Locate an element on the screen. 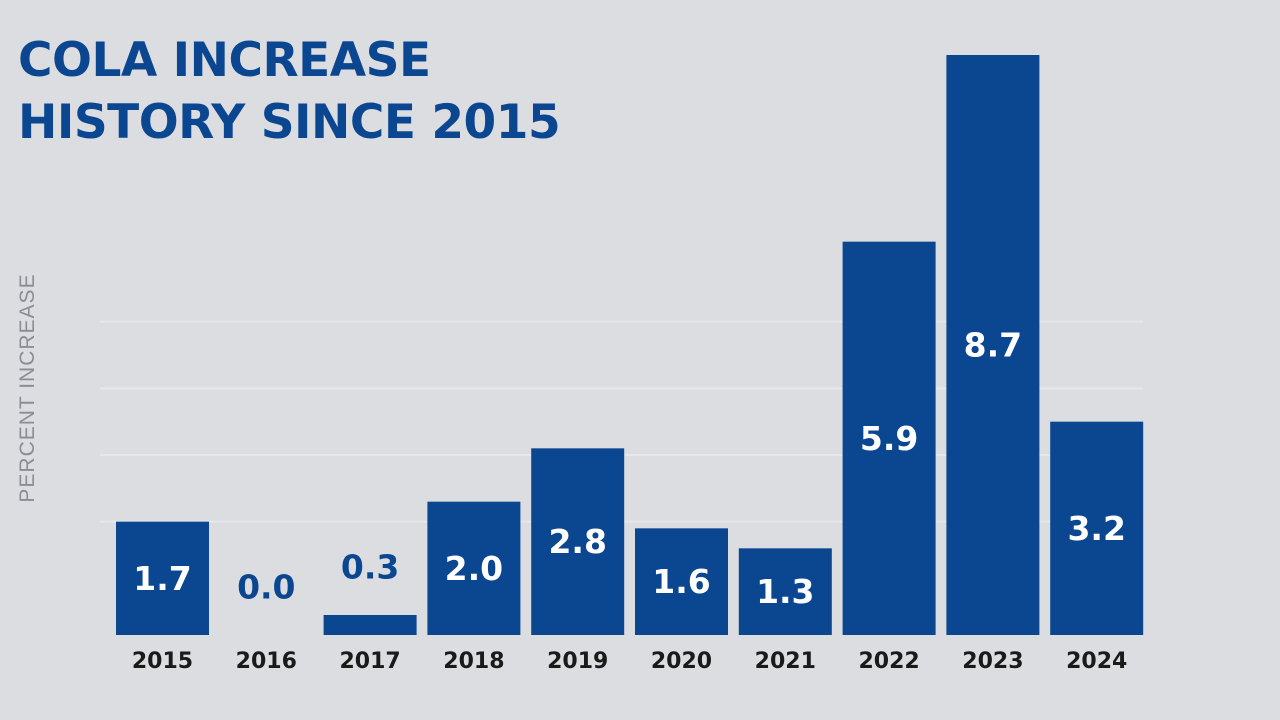 This screenshot has height=720, width=1280. bar-value-label: 1.6 is located at coordinates (681, 581).